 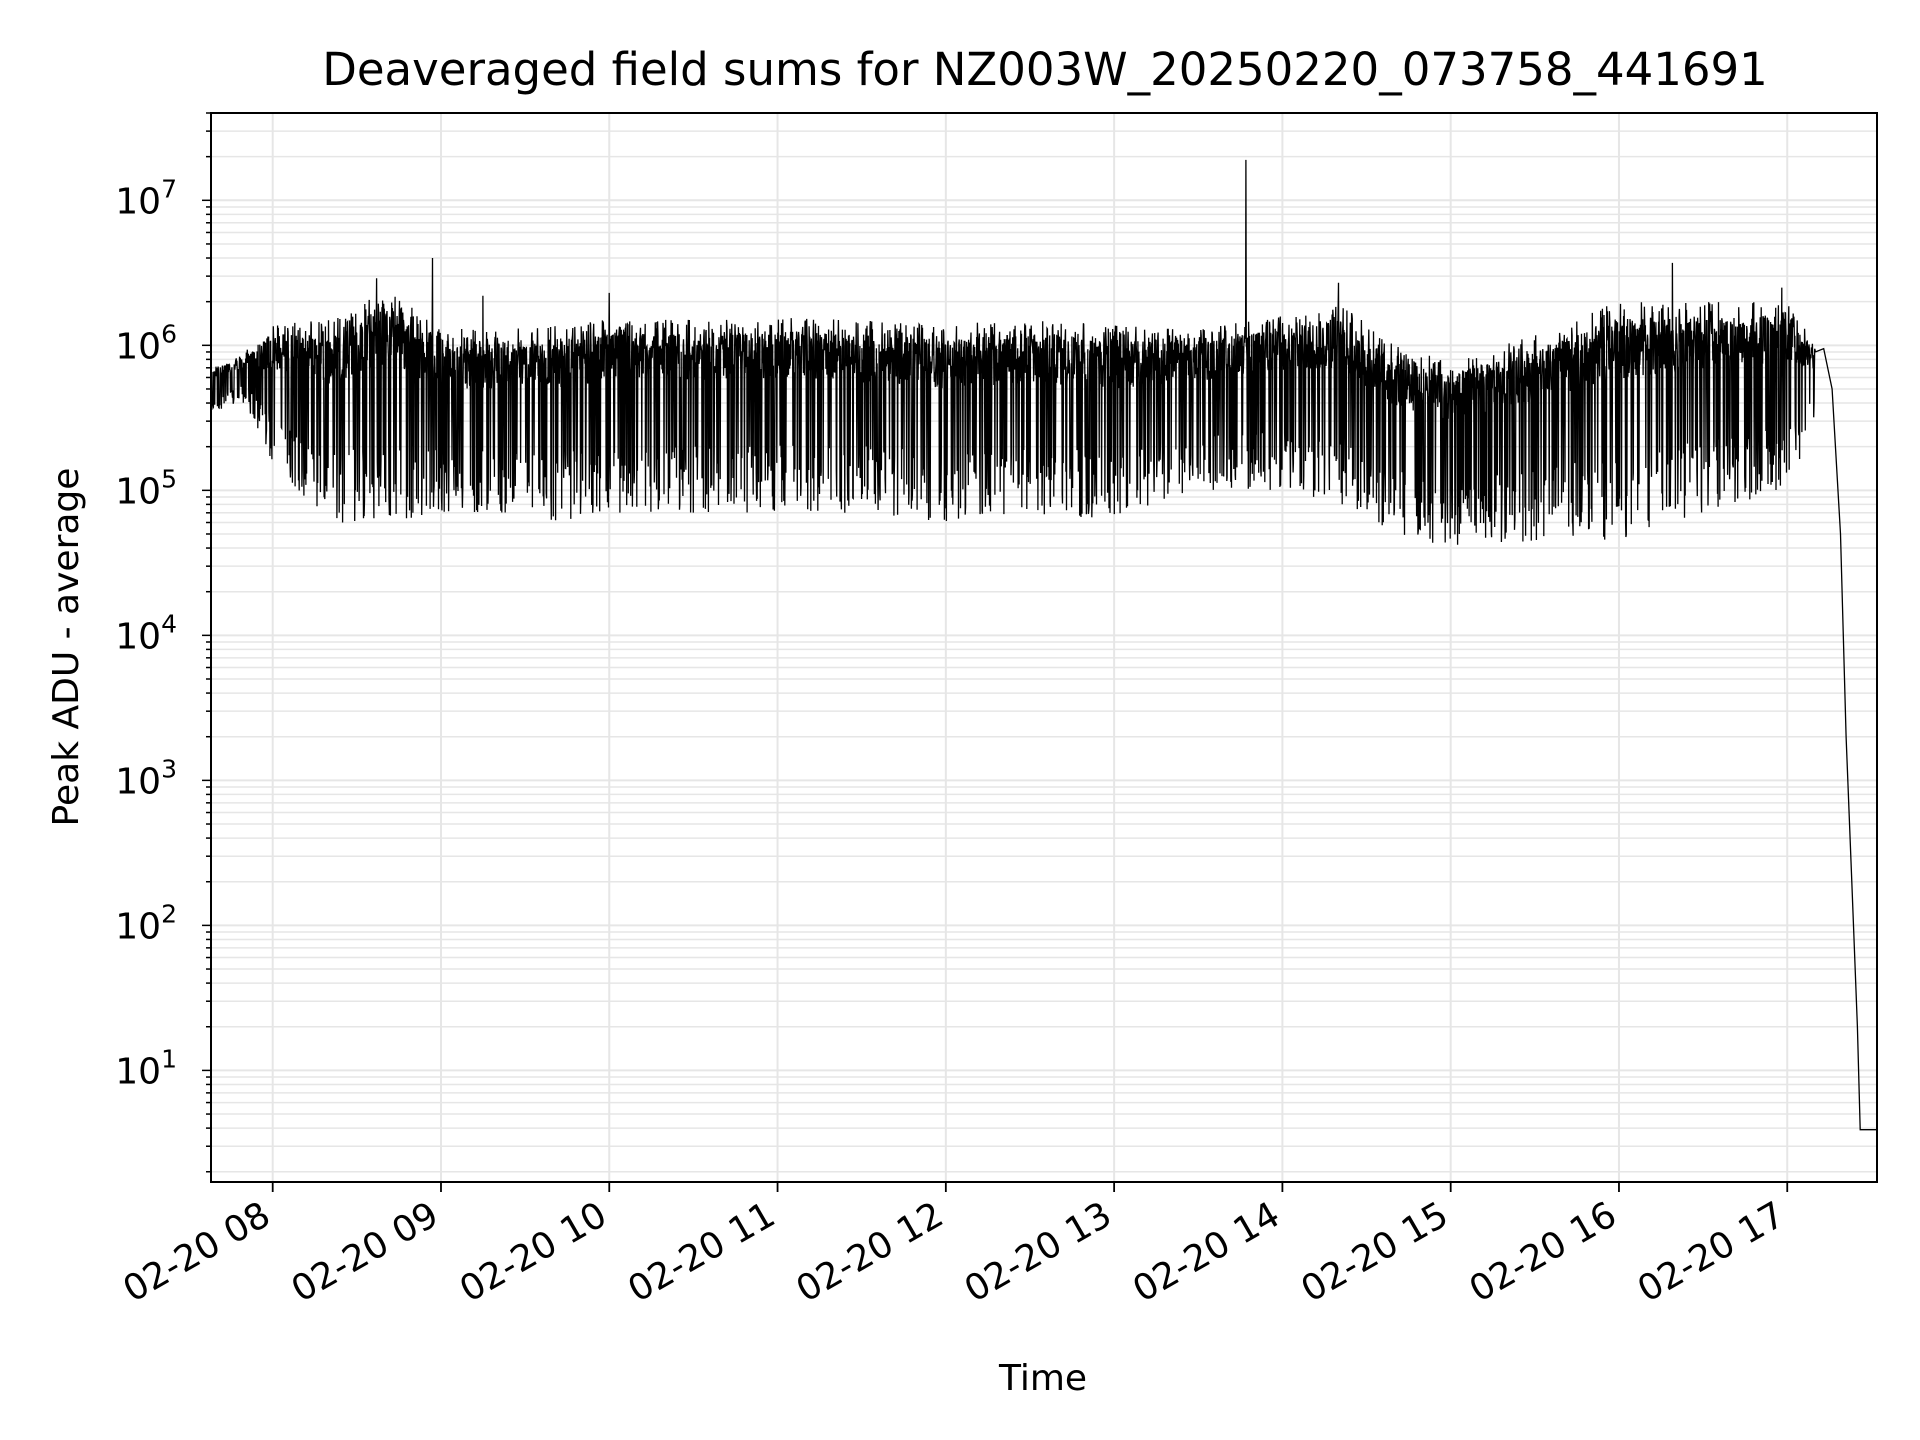 What do you see at coordinates (146, 1068) in the screenshot?
I see `y-tick-label: 10¹` at bounding box center [146, 1068].